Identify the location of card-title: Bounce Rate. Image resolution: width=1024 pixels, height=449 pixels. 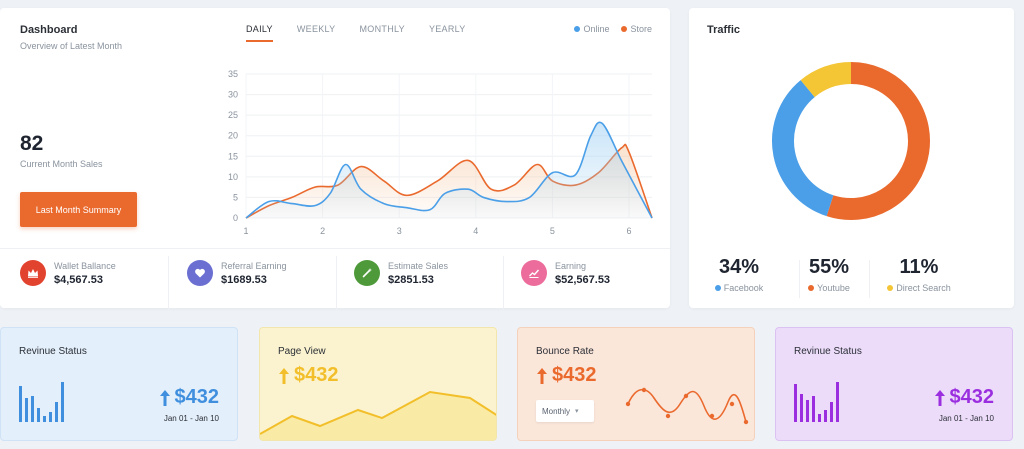
(565, 351).